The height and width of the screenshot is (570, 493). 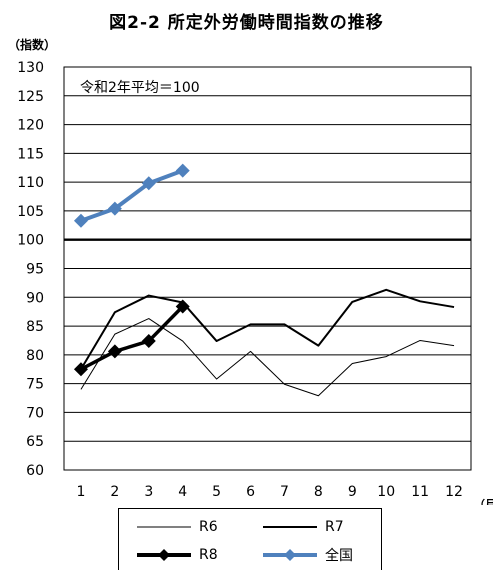 What do you see at coordinates (35, 356) in the screenshot?
I see `y-tick-label: 80` at bounding box center [35, 356].